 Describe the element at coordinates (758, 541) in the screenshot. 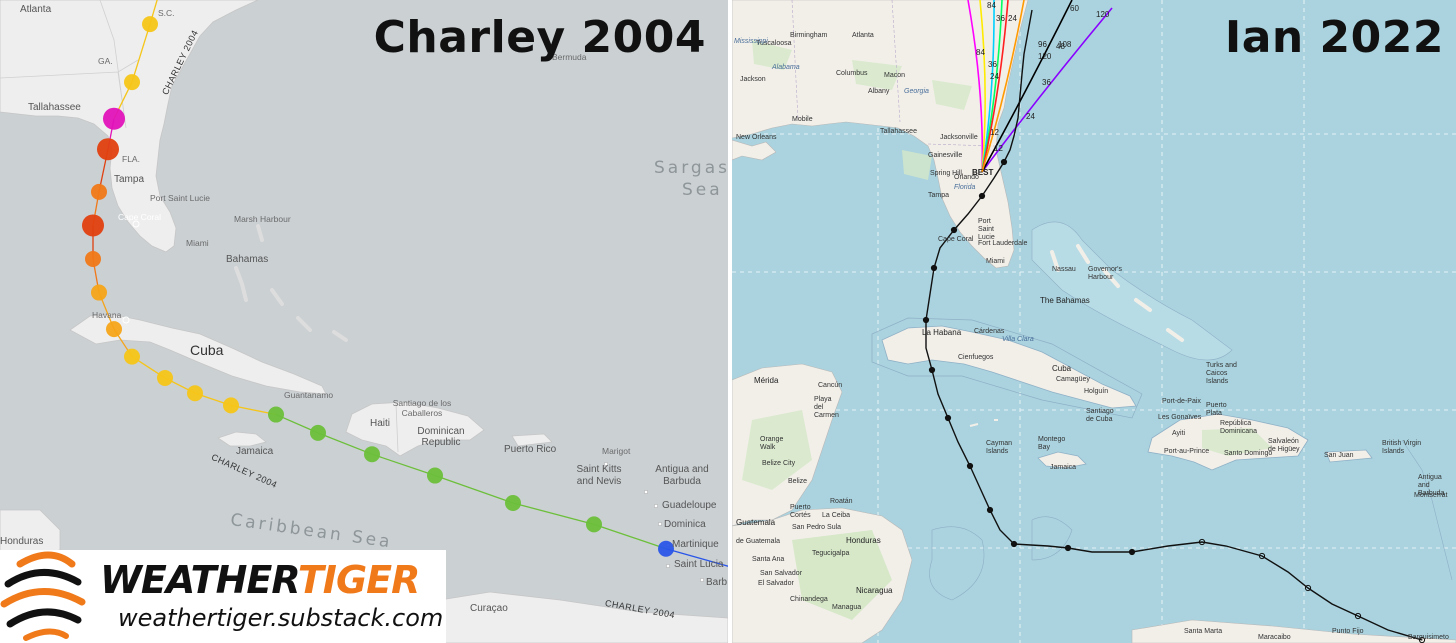

I see `r-city-ciudad-guatemala: de Guatemala` at that location.